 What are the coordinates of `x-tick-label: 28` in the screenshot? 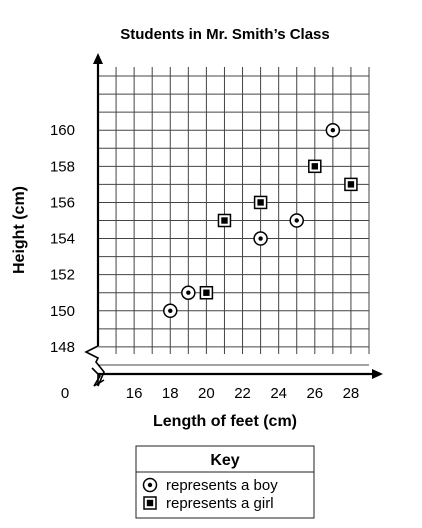 It's located at (351, 393).